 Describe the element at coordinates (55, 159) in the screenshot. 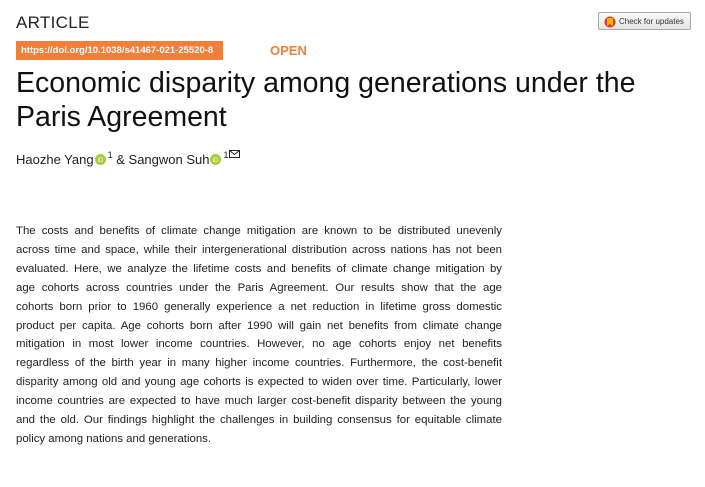

I see `author-name: Haozhe Yang` at that location.